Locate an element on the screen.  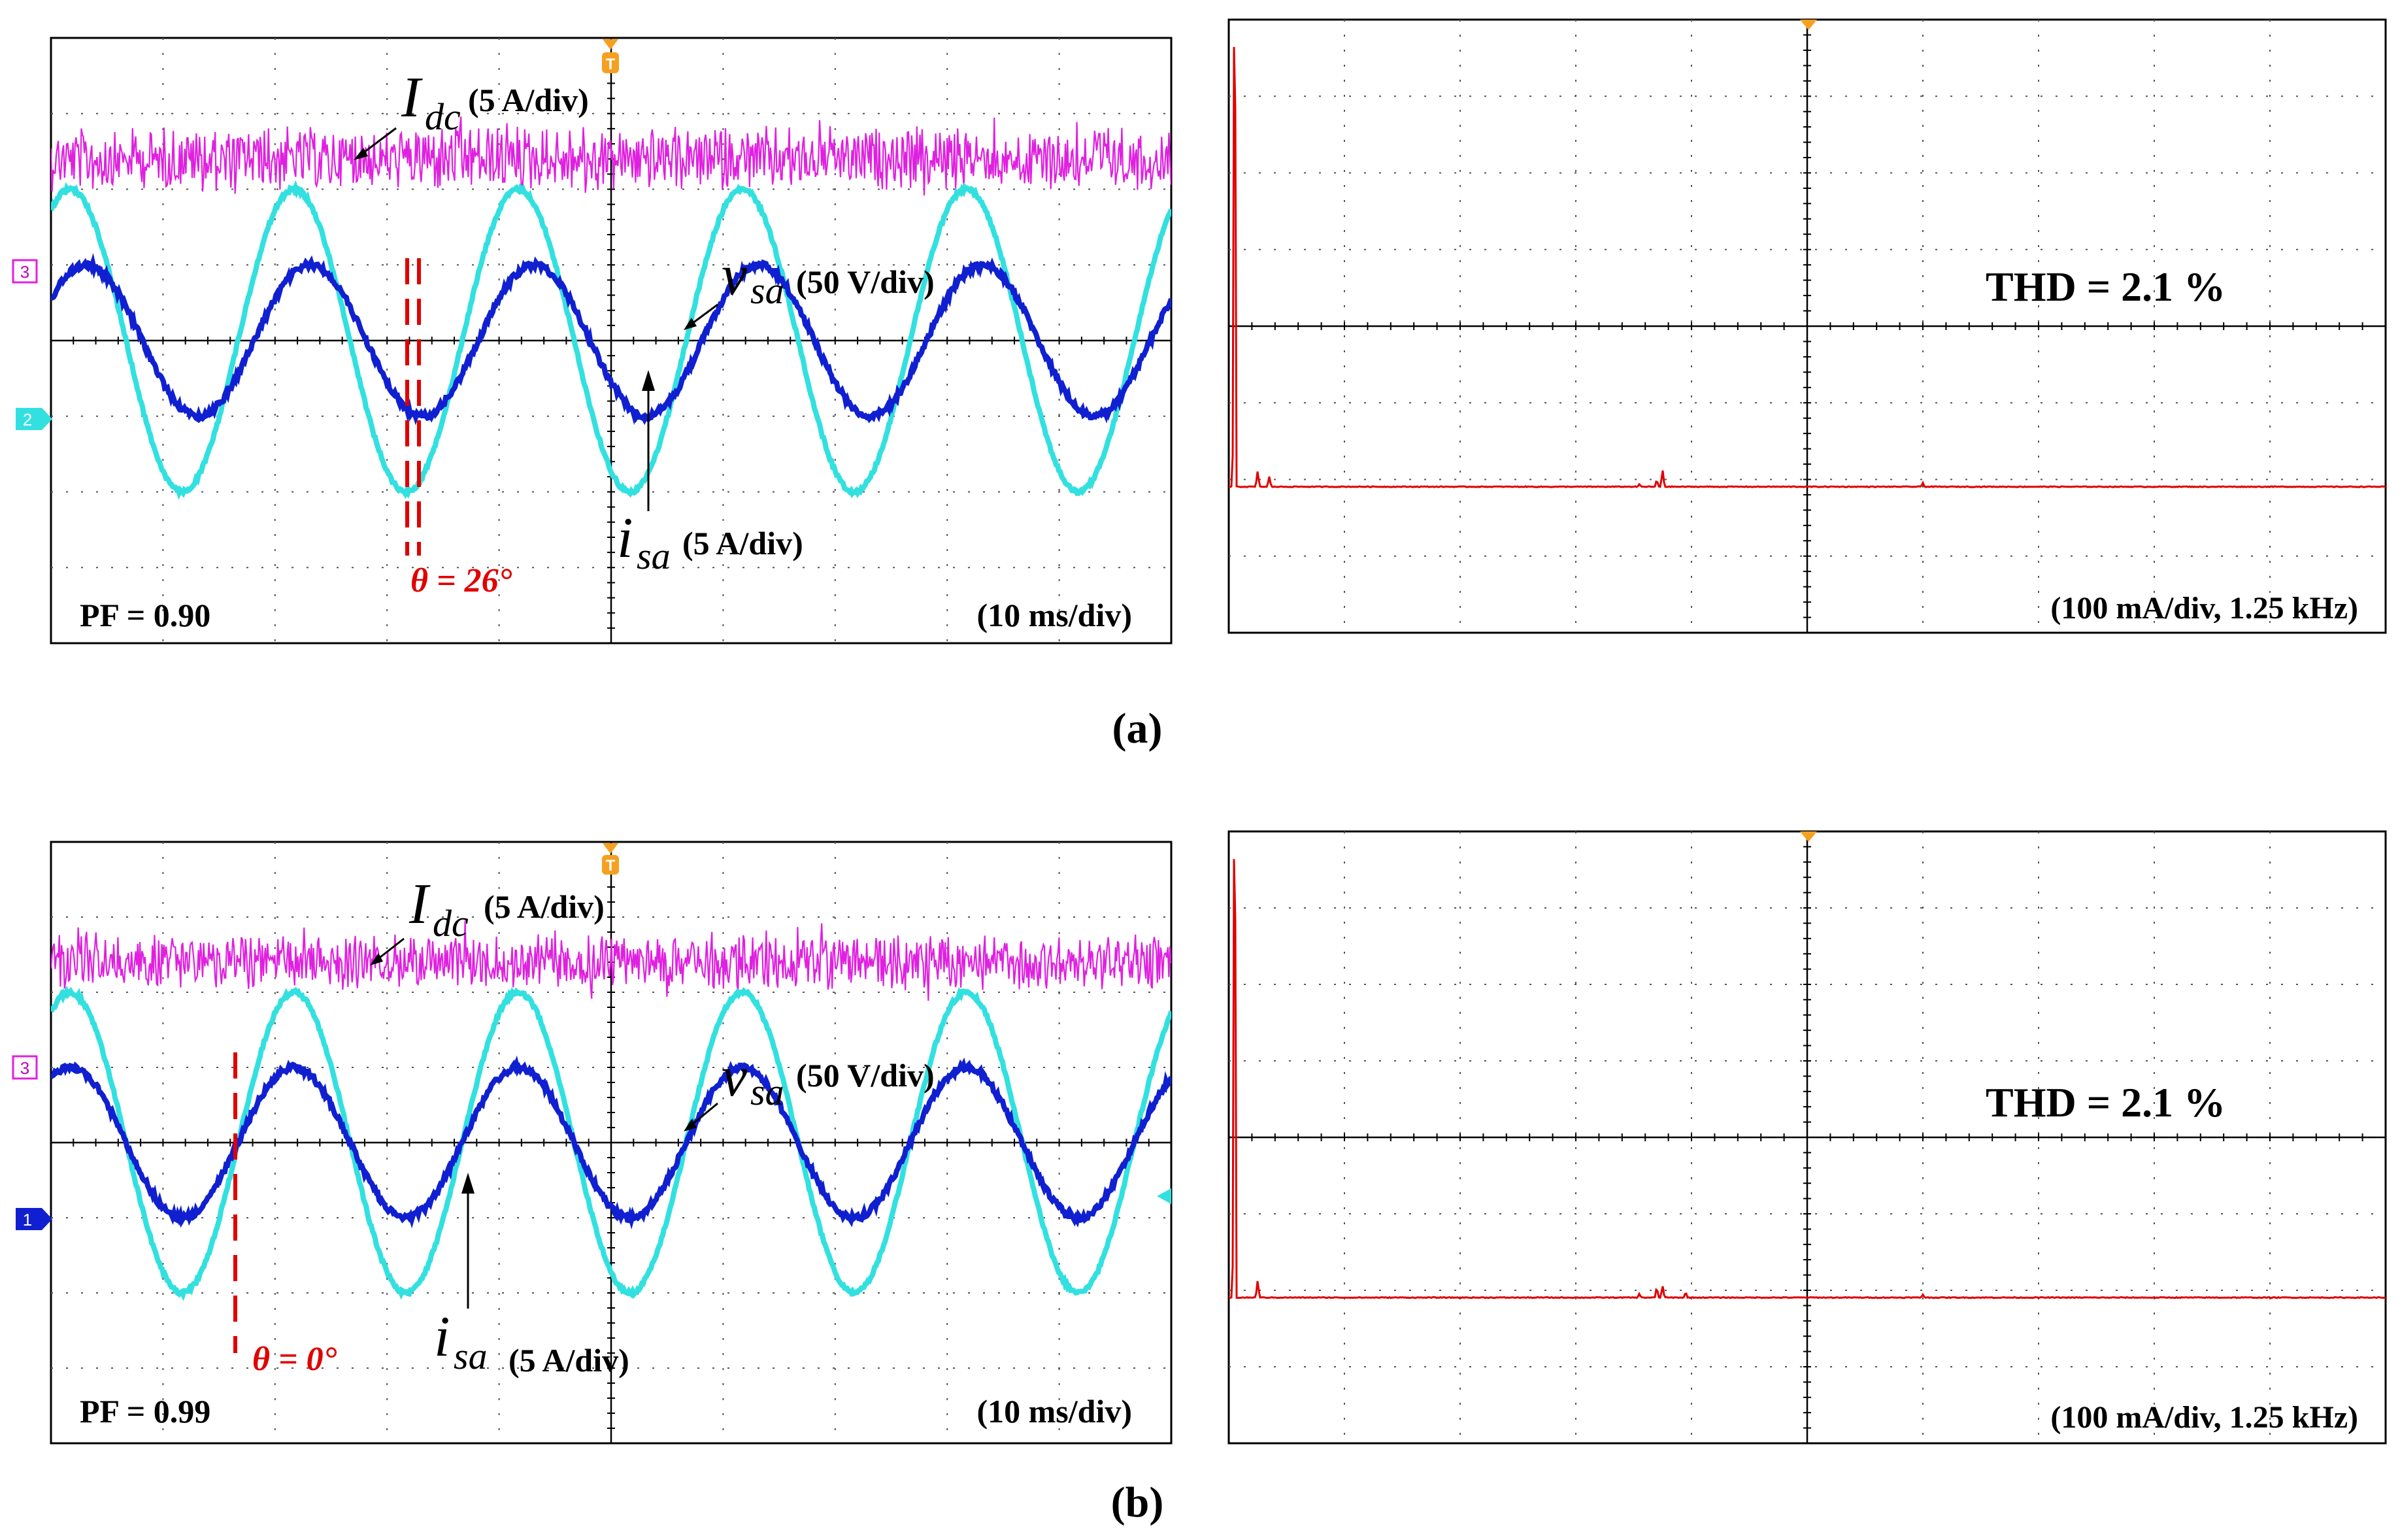
thd-a: THD = 2.1 % is located at coordinates (2105, 286).